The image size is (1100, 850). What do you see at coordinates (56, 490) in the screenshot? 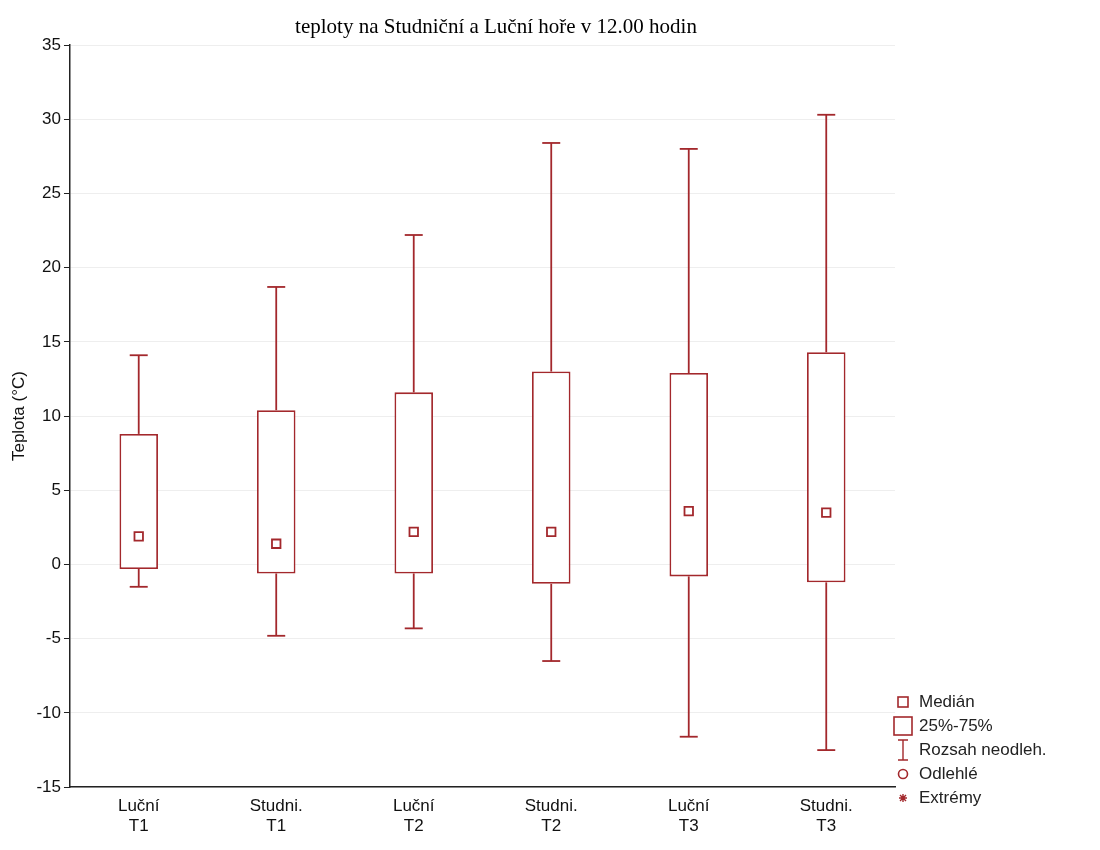
I see `y-tick-label: 5` at bounding box center [56, 490].